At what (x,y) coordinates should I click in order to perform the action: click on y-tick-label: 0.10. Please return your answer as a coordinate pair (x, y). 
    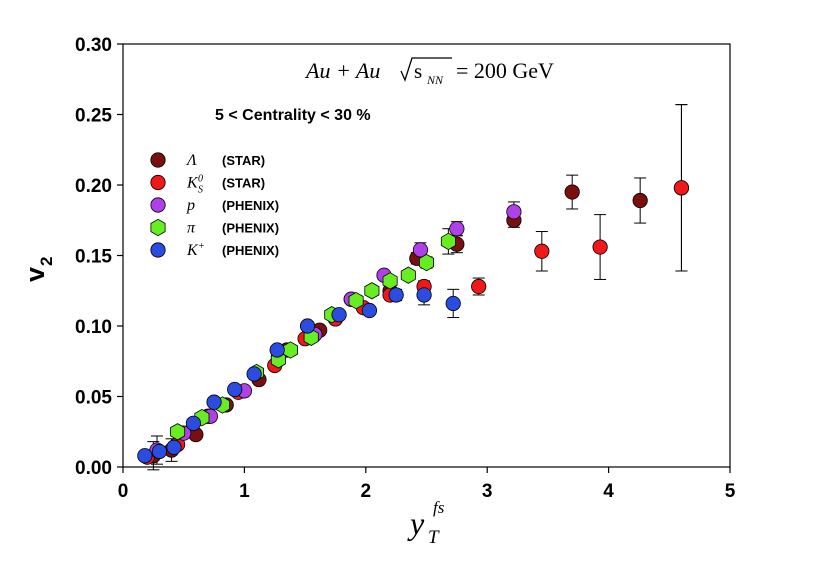
    Looking at the image, I should click on (93, 327).